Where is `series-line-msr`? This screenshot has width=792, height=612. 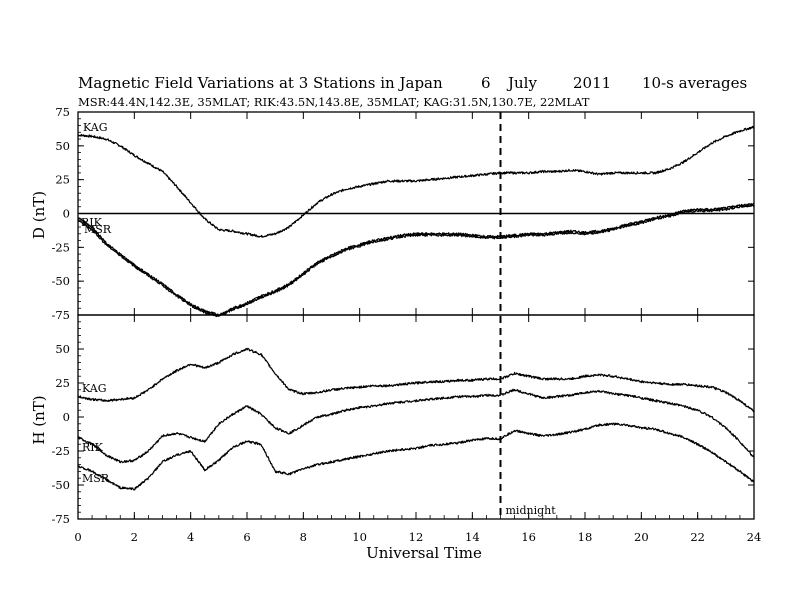
series-line-msr is located at coordinates (416, 456).